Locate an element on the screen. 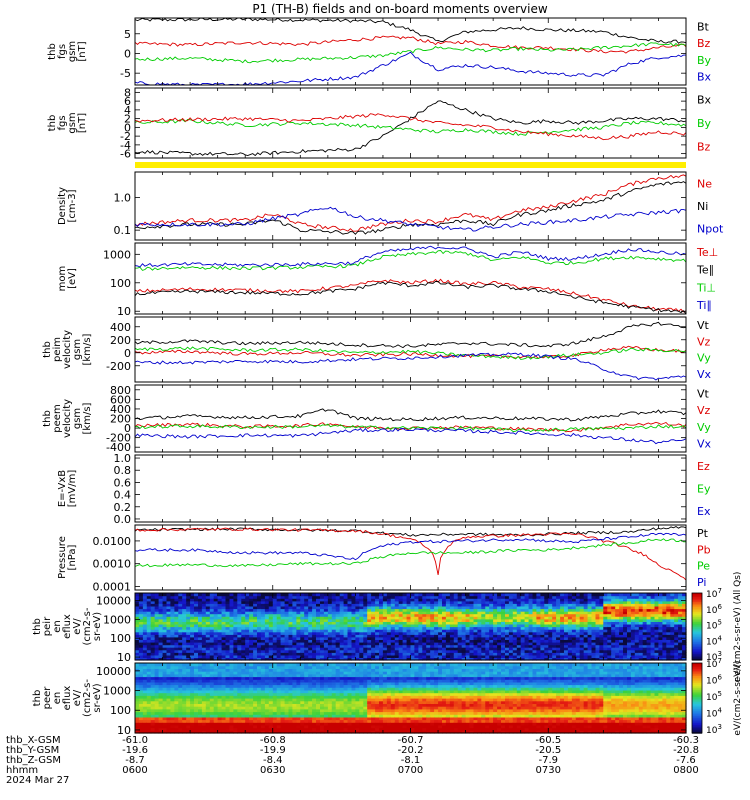 The height and width of the screenshot is (800, 750). colorbar-segment is located at coordinates (697, 605).